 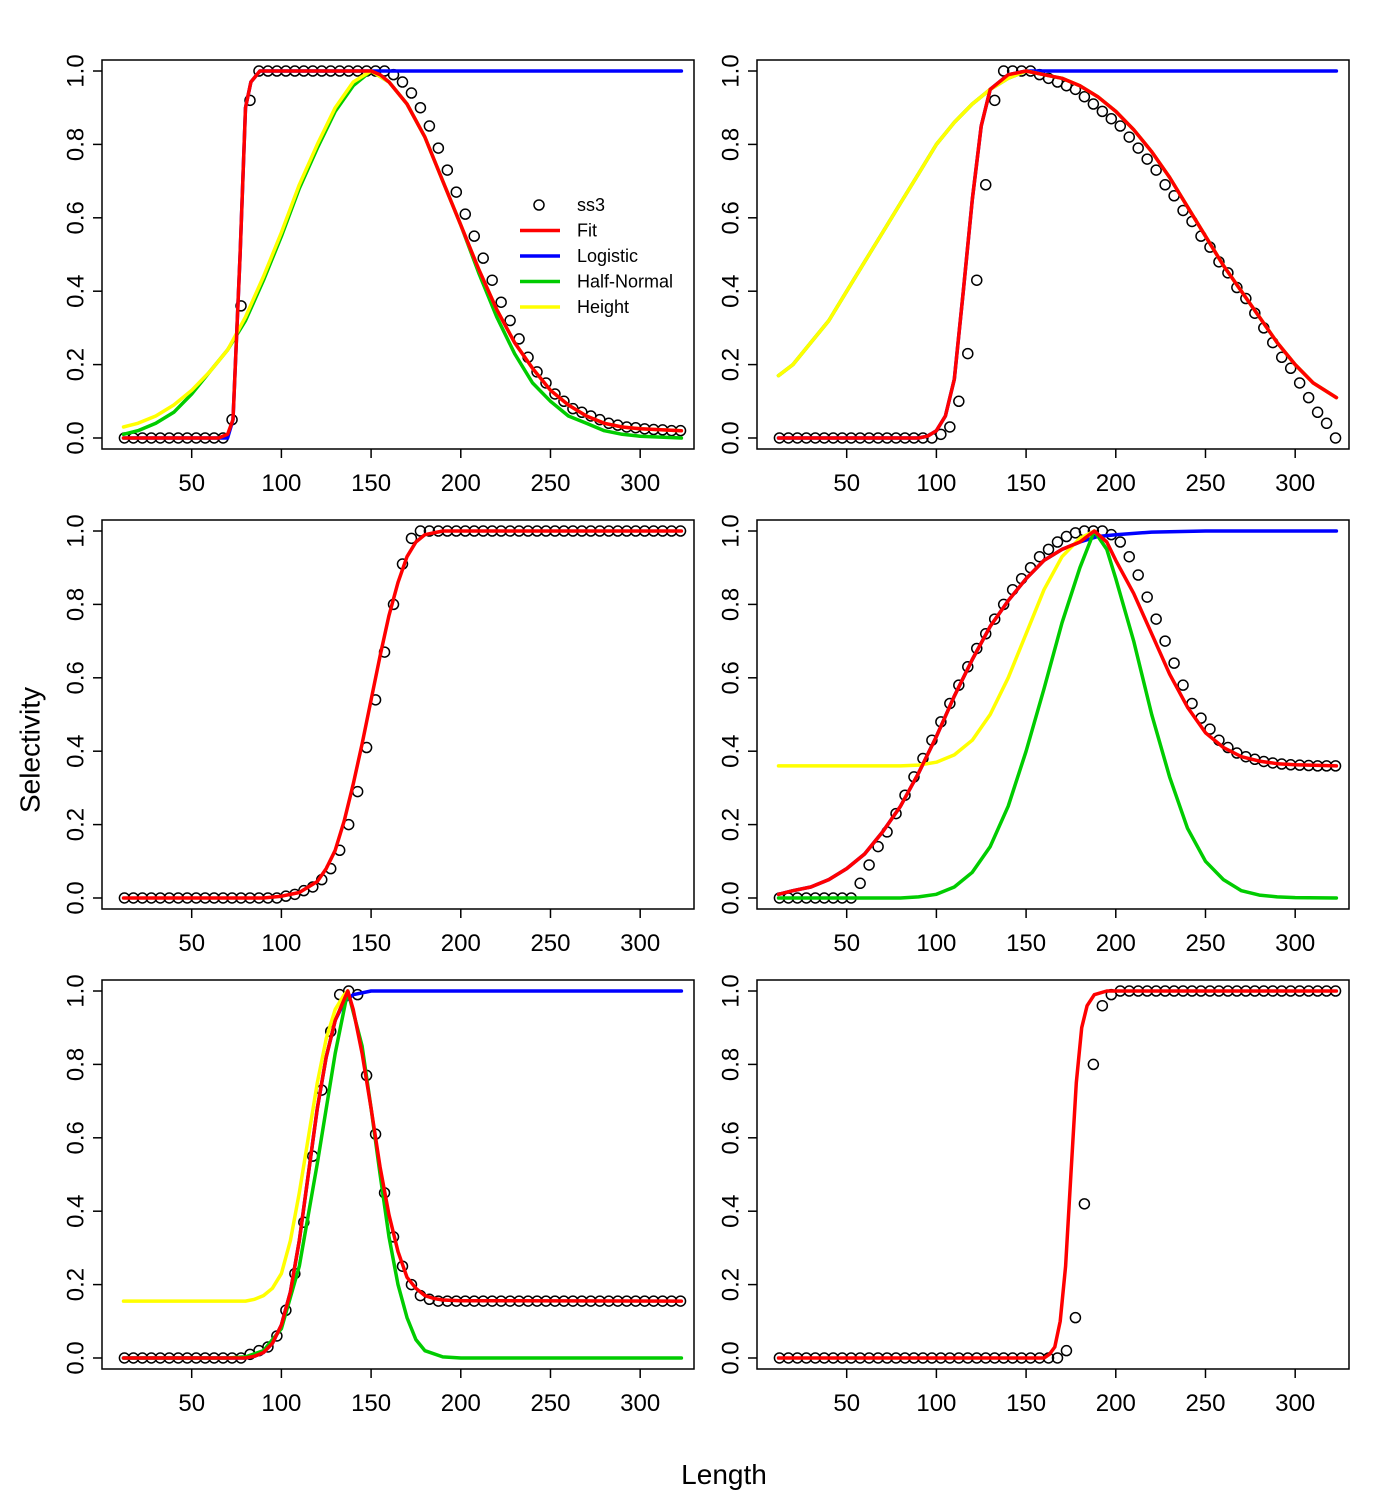 I want to click on legend-label: ss3, so click(x=591, y=205).